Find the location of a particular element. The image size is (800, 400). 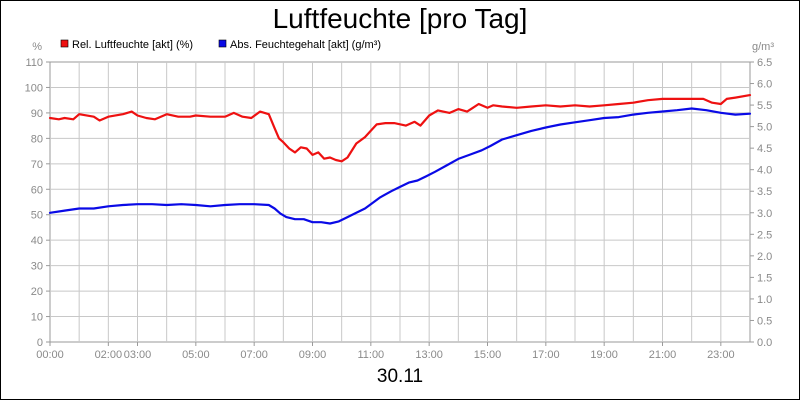

right-axis-tick-label: 1.5 is located at coordinates (764, 278).